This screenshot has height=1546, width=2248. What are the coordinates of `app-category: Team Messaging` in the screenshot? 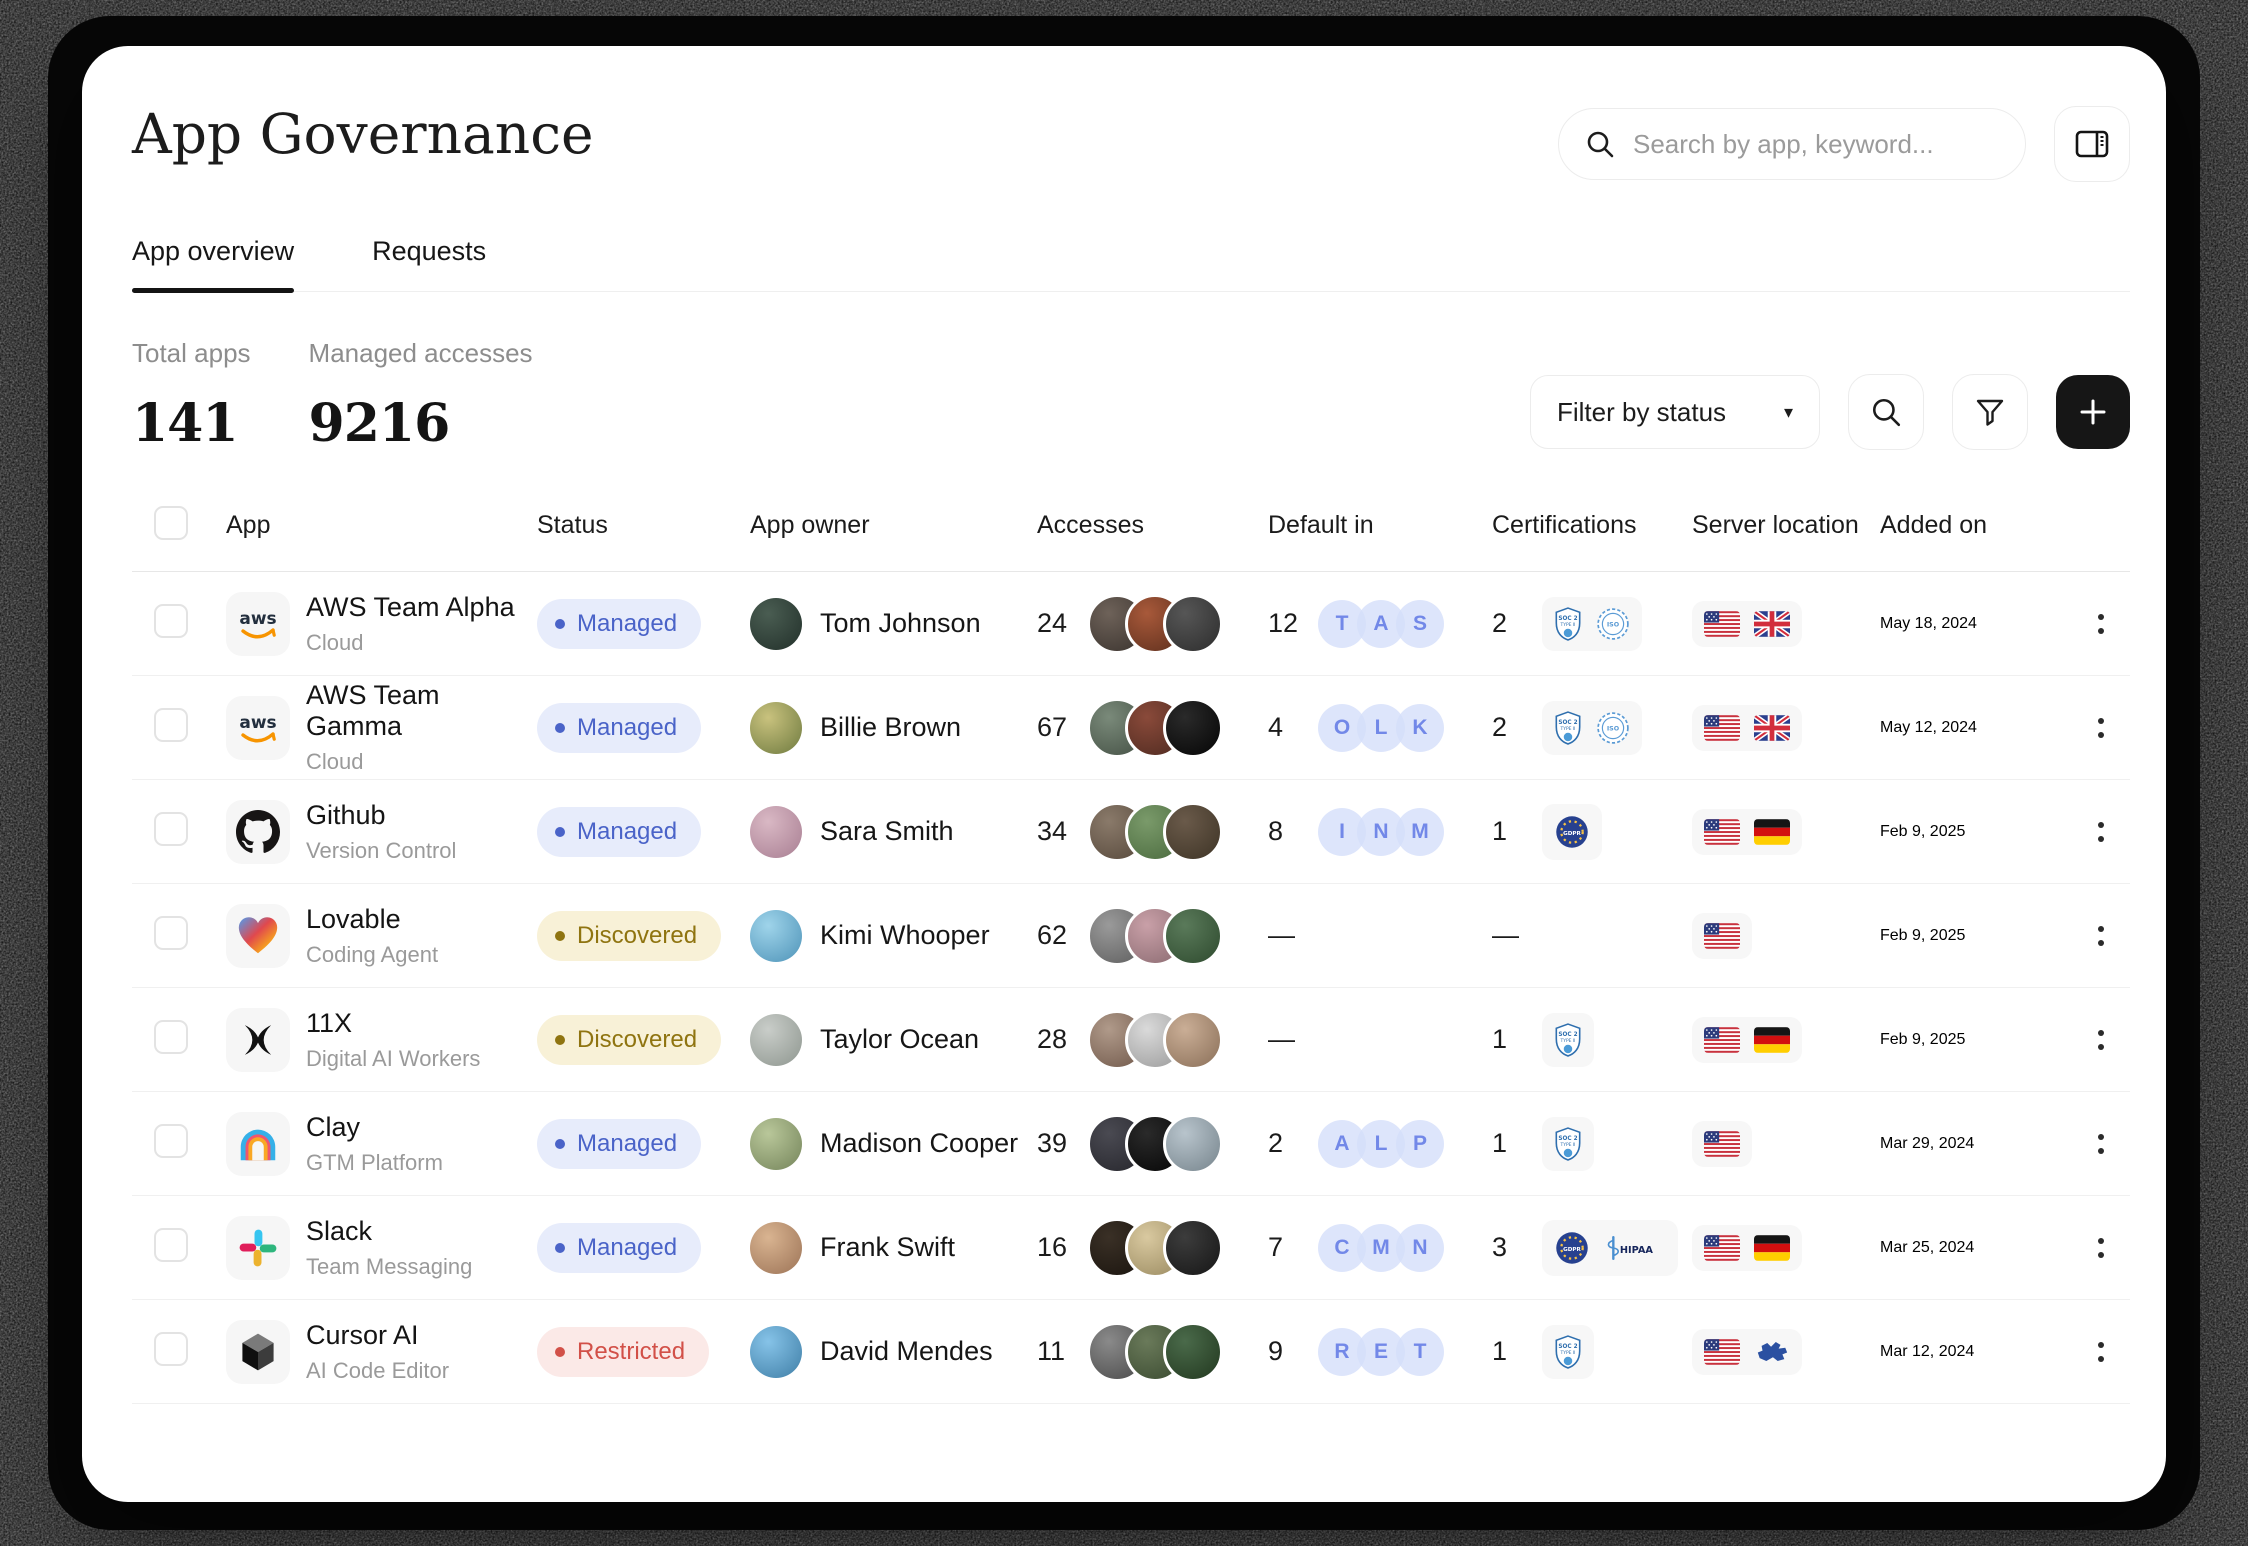 It's located at (389, 1266).